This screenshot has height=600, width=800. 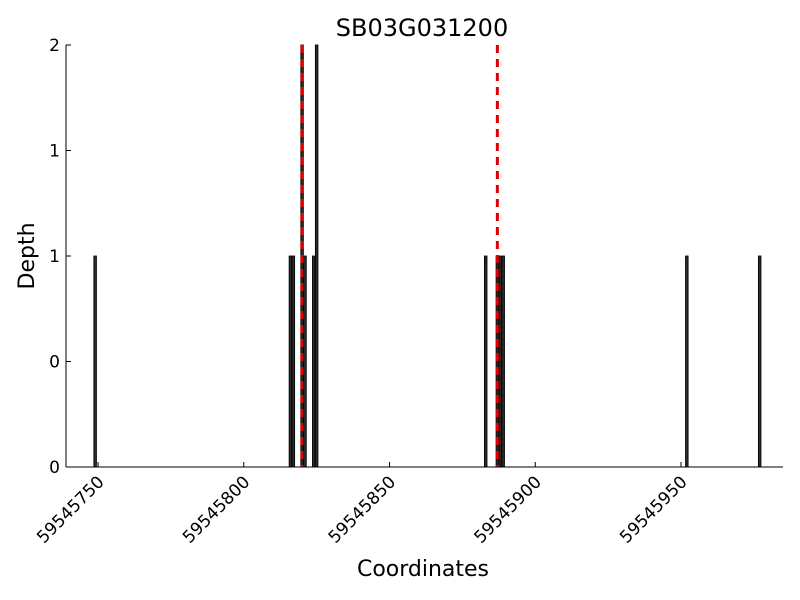 I want to click on y-tick-label-3: 1, so click(x=54, y=152).